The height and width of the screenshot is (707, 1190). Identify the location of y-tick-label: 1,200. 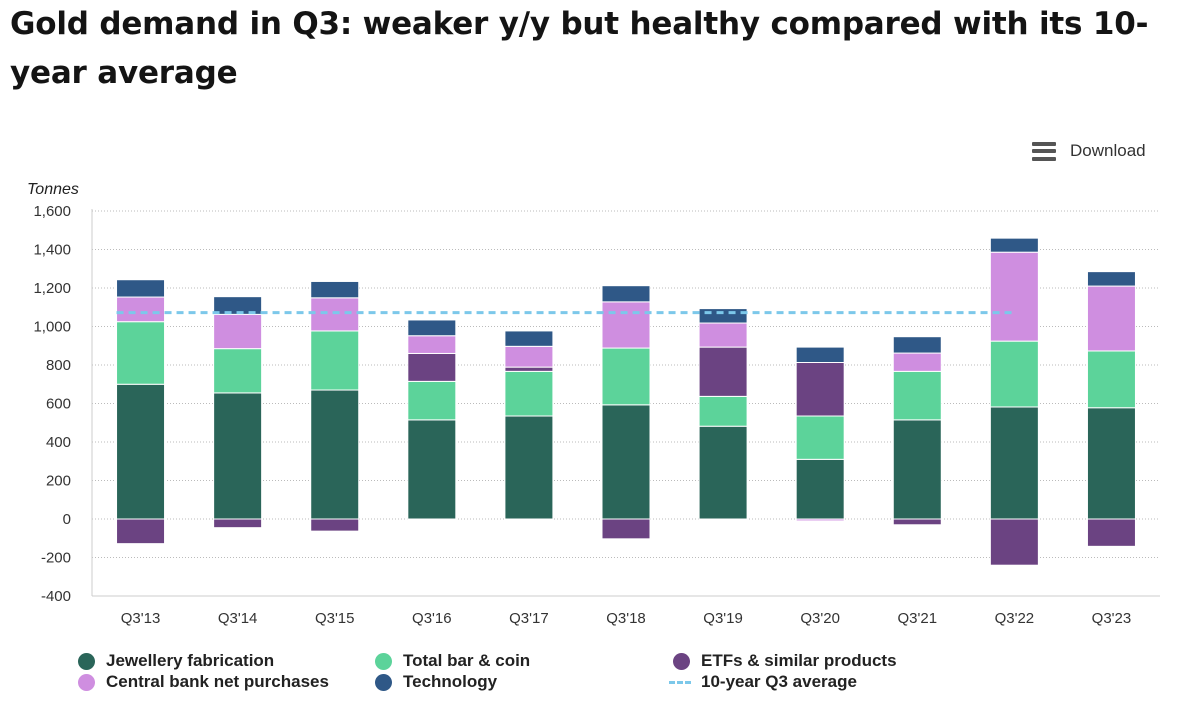
(52, 288).